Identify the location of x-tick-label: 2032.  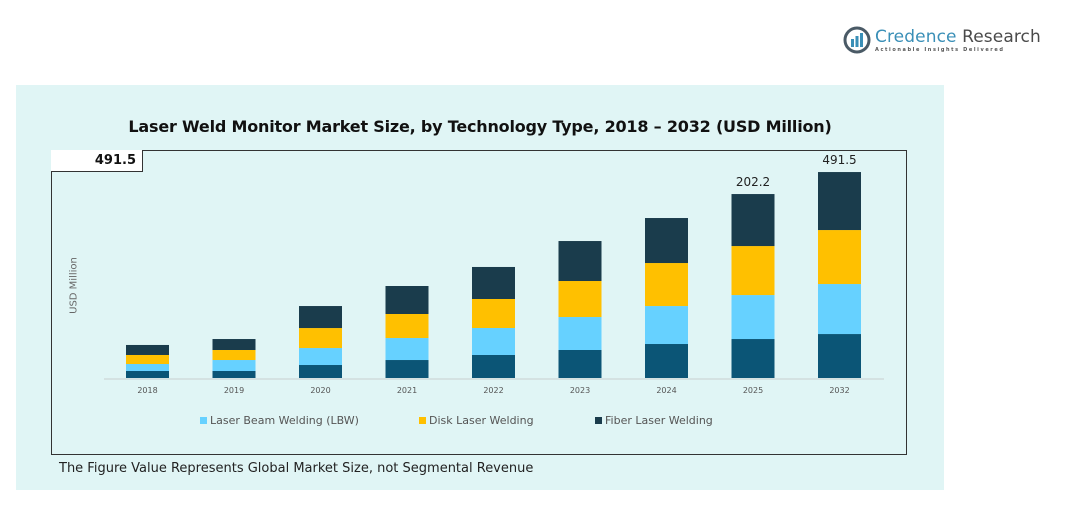
(839, 390).